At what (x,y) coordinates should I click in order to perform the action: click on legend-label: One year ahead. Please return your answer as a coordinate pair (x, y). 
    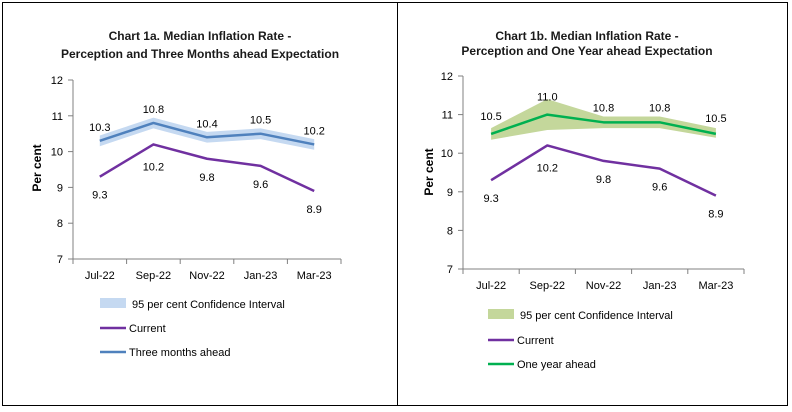
    Looking at the image, I should click on (556, 365).